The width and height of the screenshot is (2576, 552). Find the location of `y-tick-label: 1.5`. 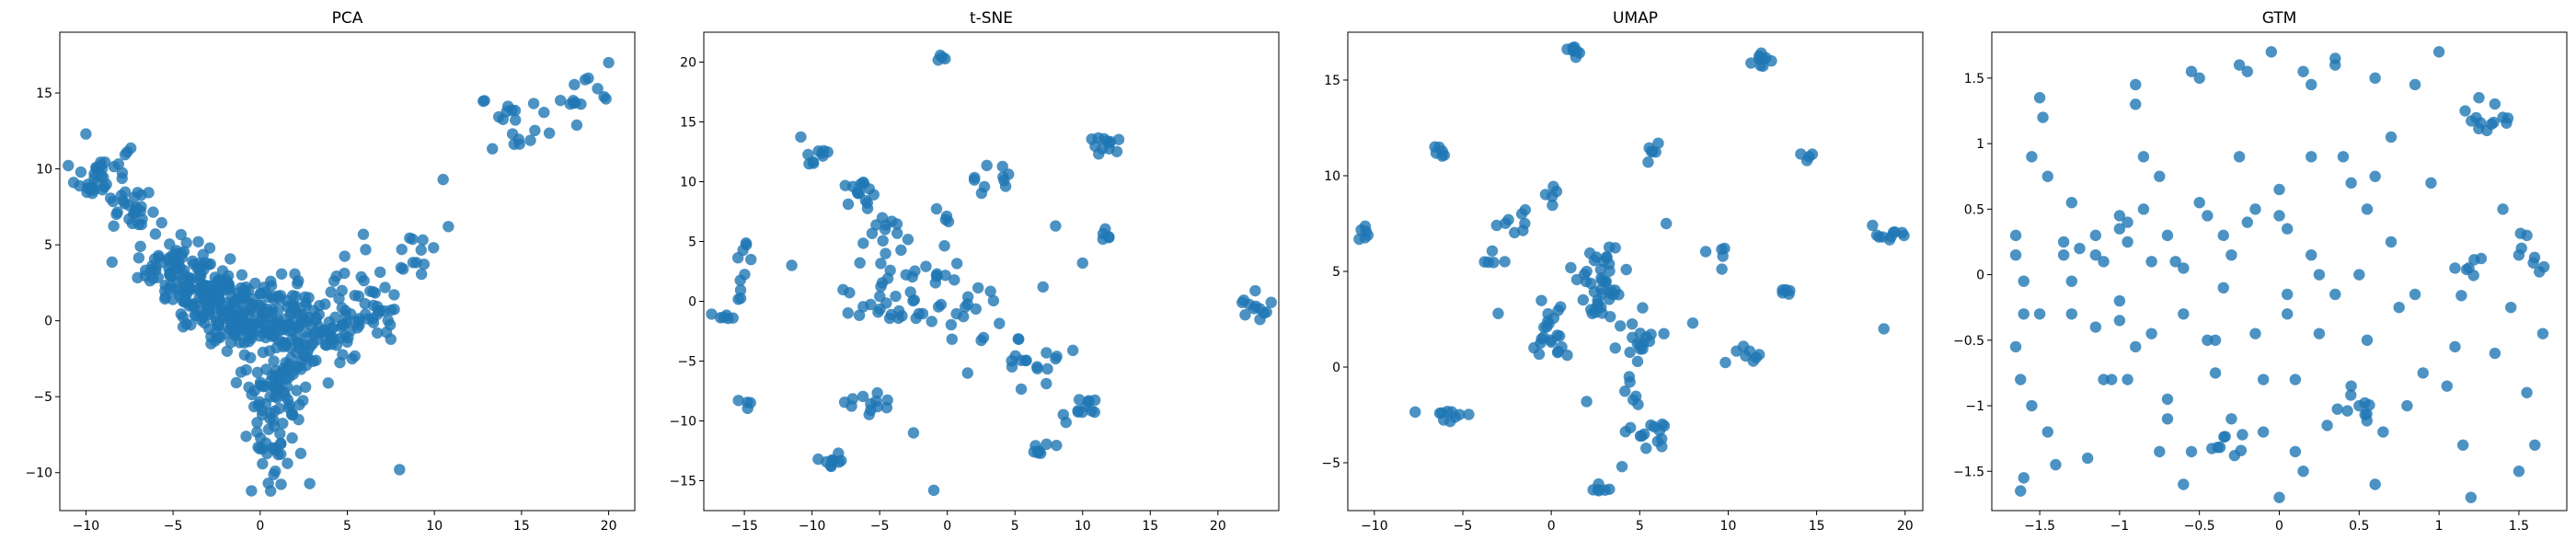

y-tick-label: 1.5 is located at coordinates (1974, 79).